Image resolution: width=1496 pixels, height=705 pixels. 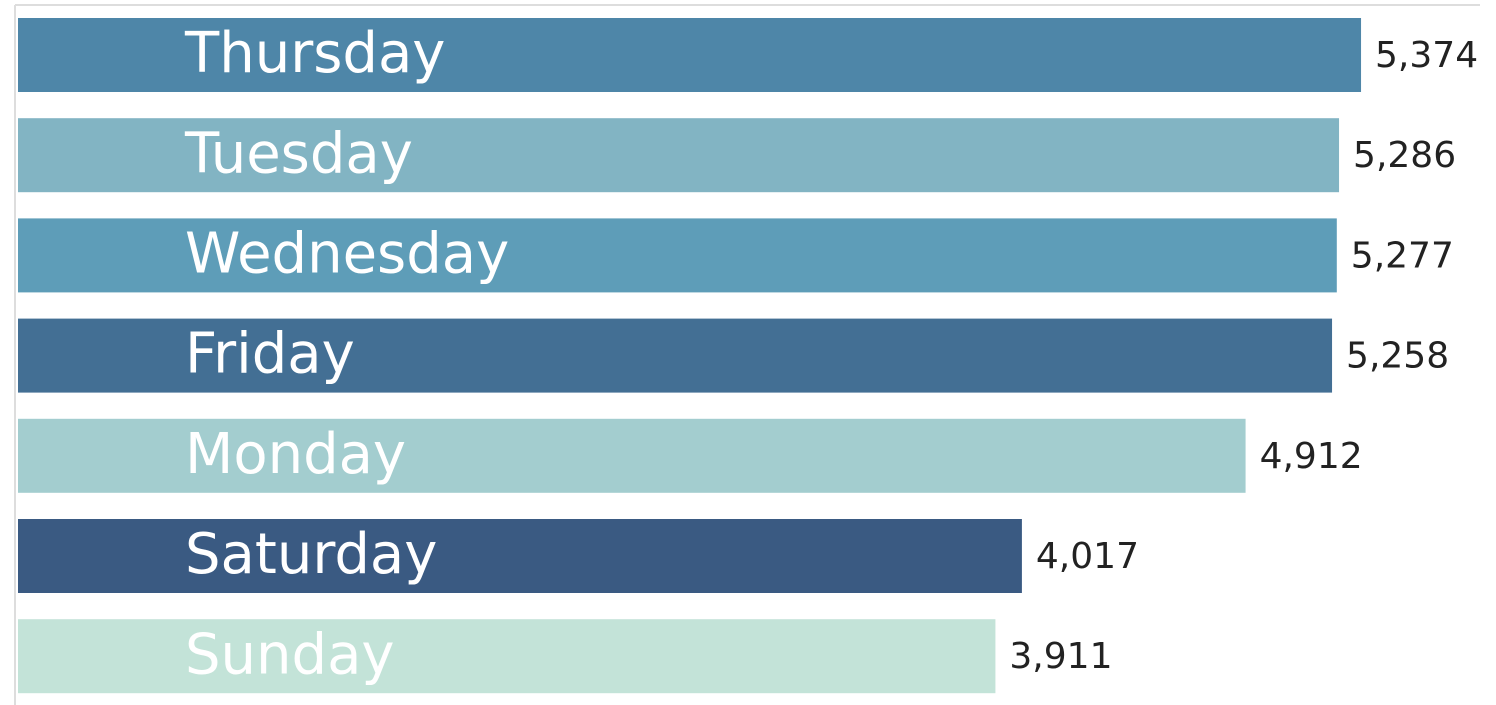 I want to click on category-label: Thursday, so click(x=314, y=53).